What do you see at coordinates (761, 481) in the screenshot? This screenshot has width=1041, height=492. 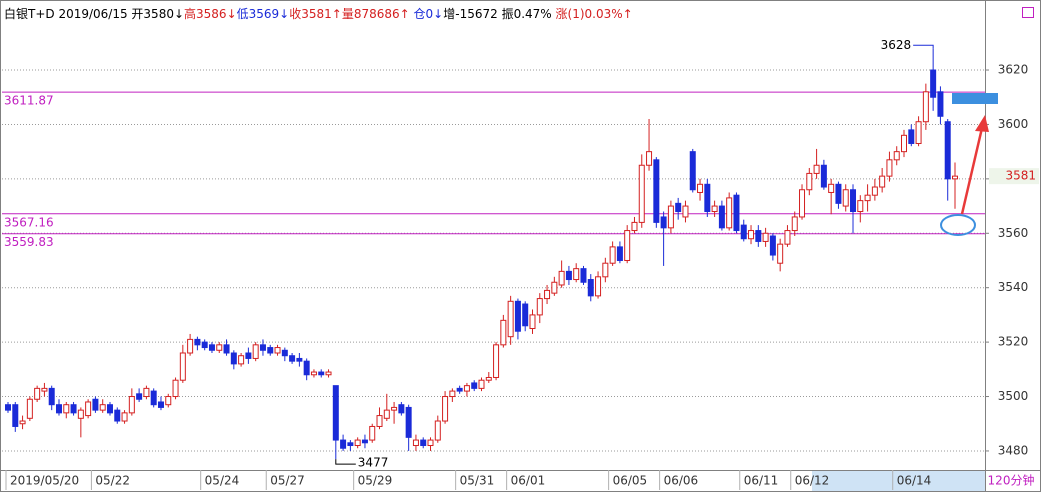 I see `x-tick-label: 06/11` at bounding box center [761, 481].